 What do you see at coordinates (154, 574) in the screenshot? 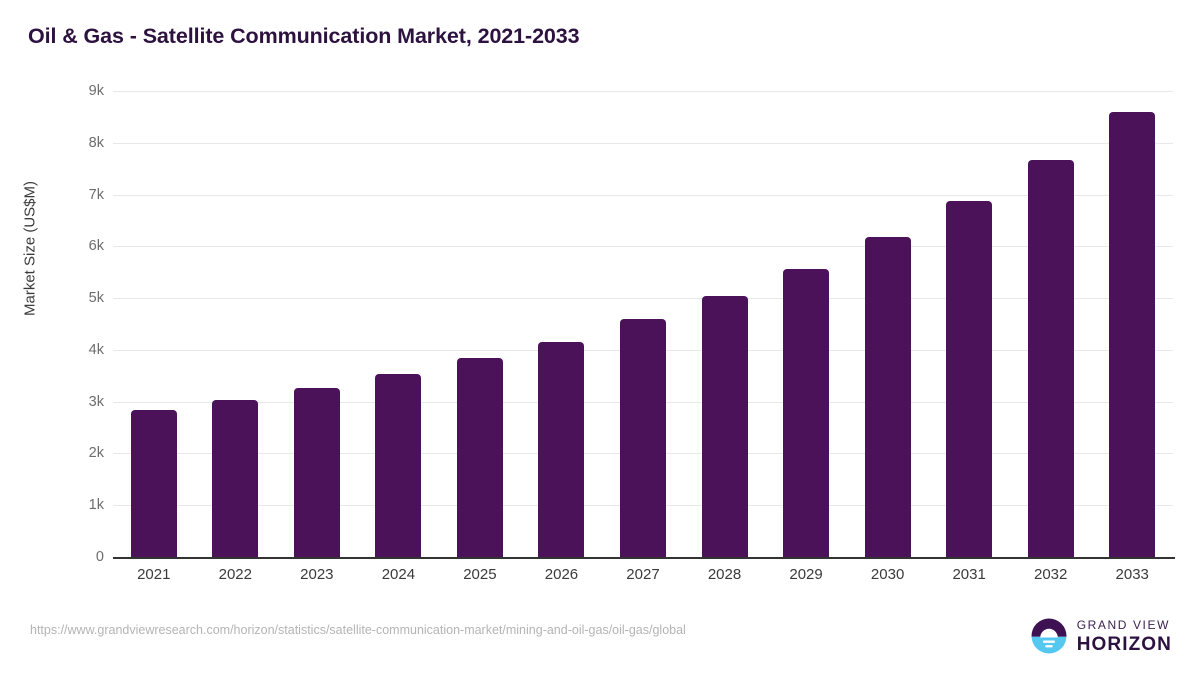
I see `x-tick-label: 2021` at bounding box center [154, 574].